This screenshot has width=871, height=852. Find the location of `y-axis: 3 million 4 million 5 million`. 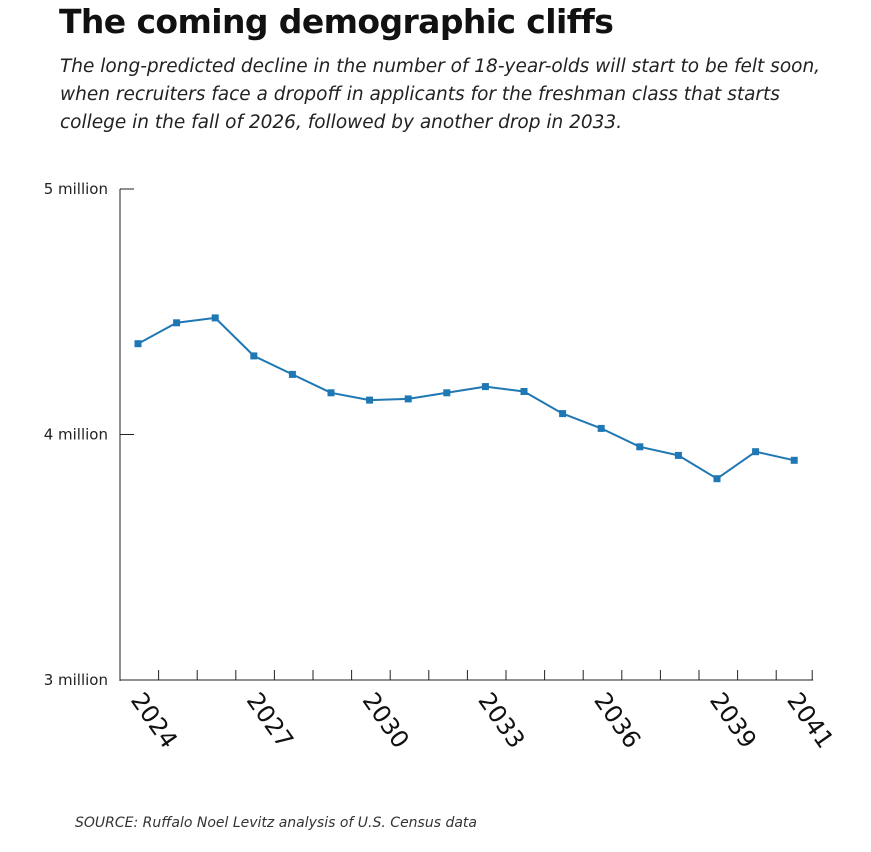

y-axis: 3 million 4 million 5 million is located at coordinates (89, 434).